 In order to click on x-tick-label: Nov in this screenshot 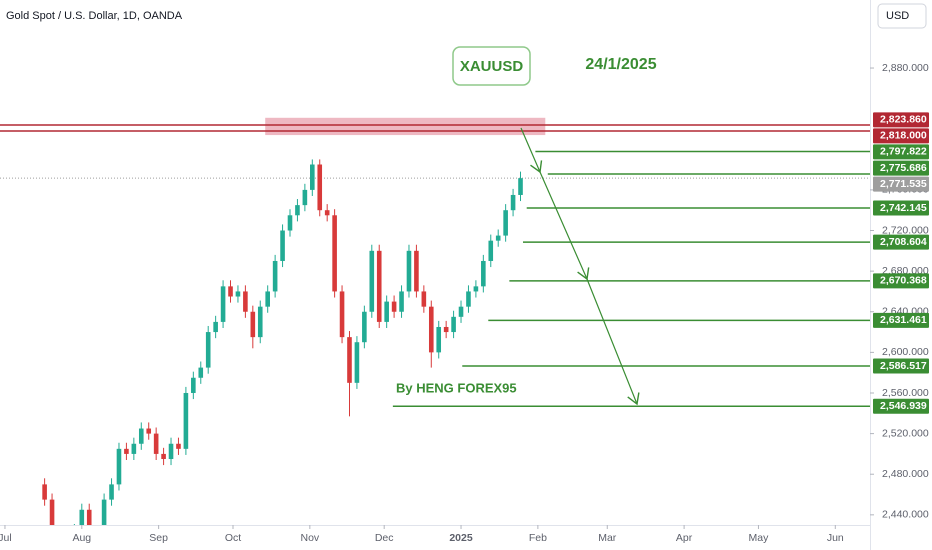, I will do `click(309, 538)`.